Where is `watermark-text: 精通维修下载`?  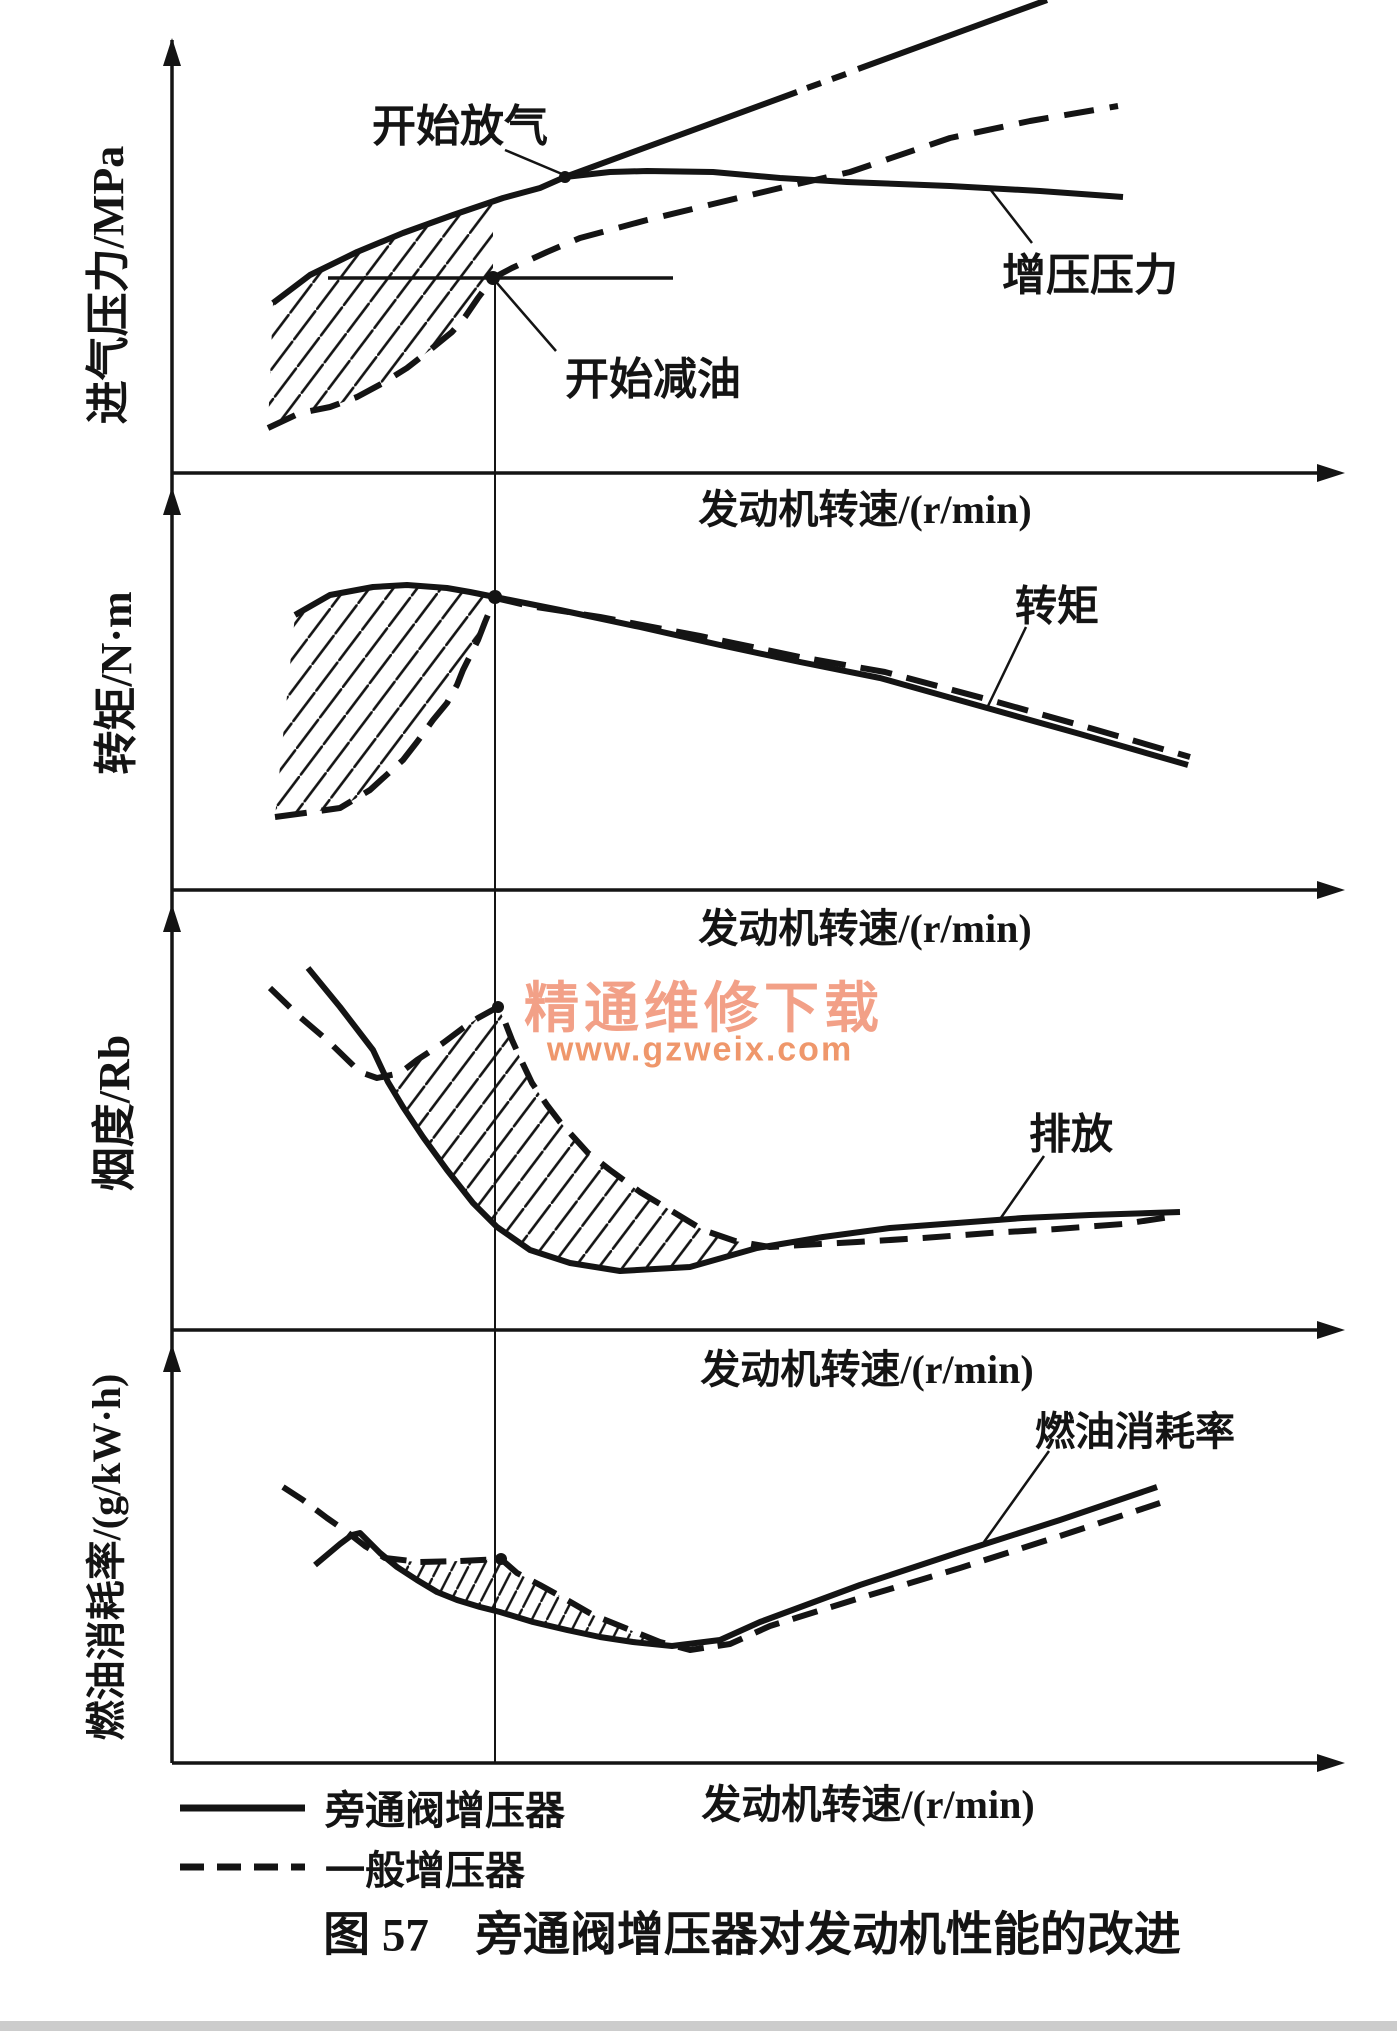 watermark-text: 精通维修下载 is located at coordinates (704, 1008).